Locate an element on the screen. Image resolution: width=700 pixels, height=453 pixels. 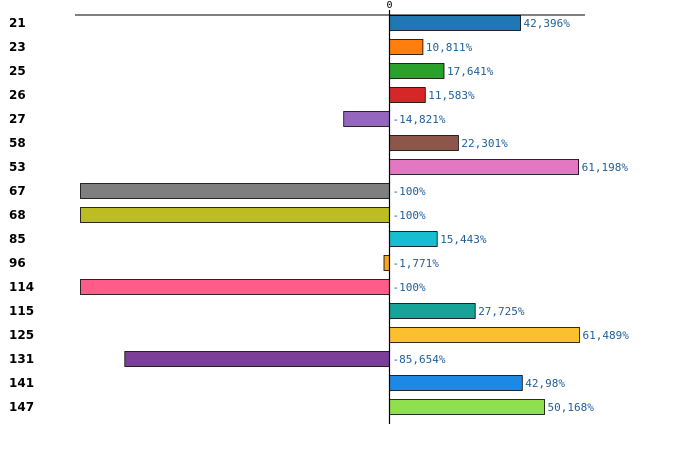
category-label: 115 is located at coordinates (21, 311).